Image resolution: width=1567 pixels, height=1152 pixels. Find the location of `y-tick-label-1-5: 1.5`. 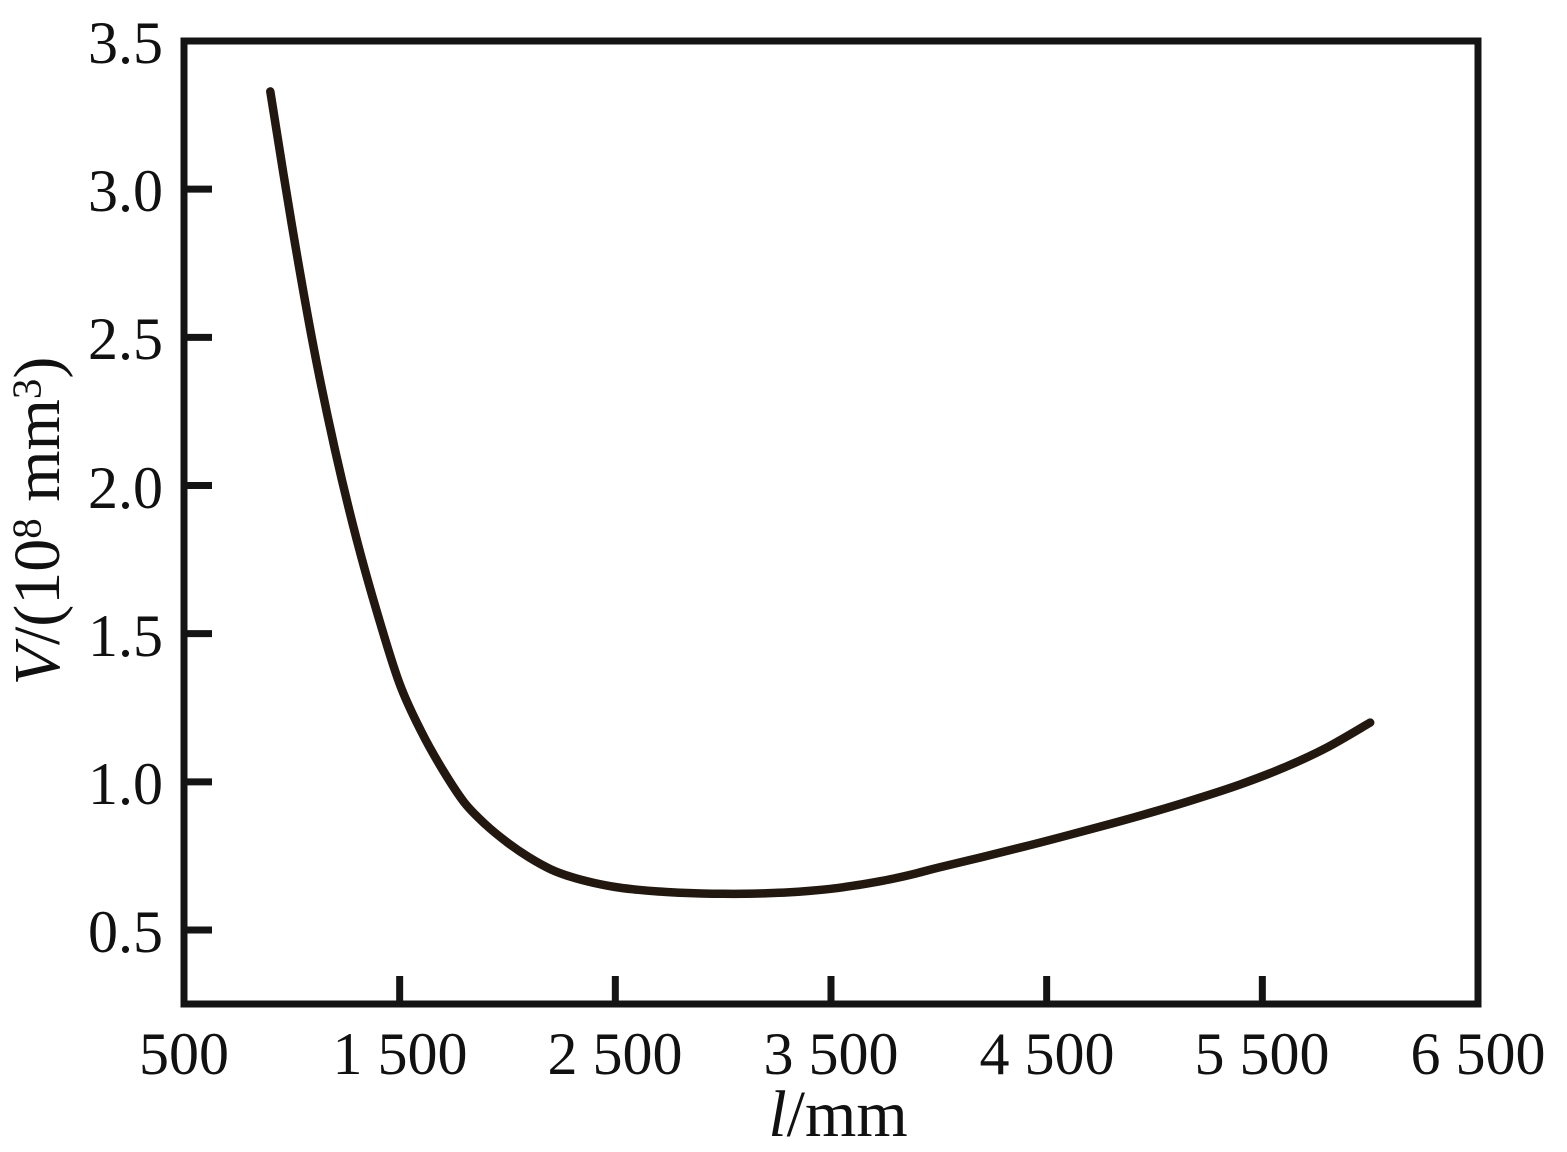

y-tick-label-1-5: 1.5 is located at coordinates (125, 635).